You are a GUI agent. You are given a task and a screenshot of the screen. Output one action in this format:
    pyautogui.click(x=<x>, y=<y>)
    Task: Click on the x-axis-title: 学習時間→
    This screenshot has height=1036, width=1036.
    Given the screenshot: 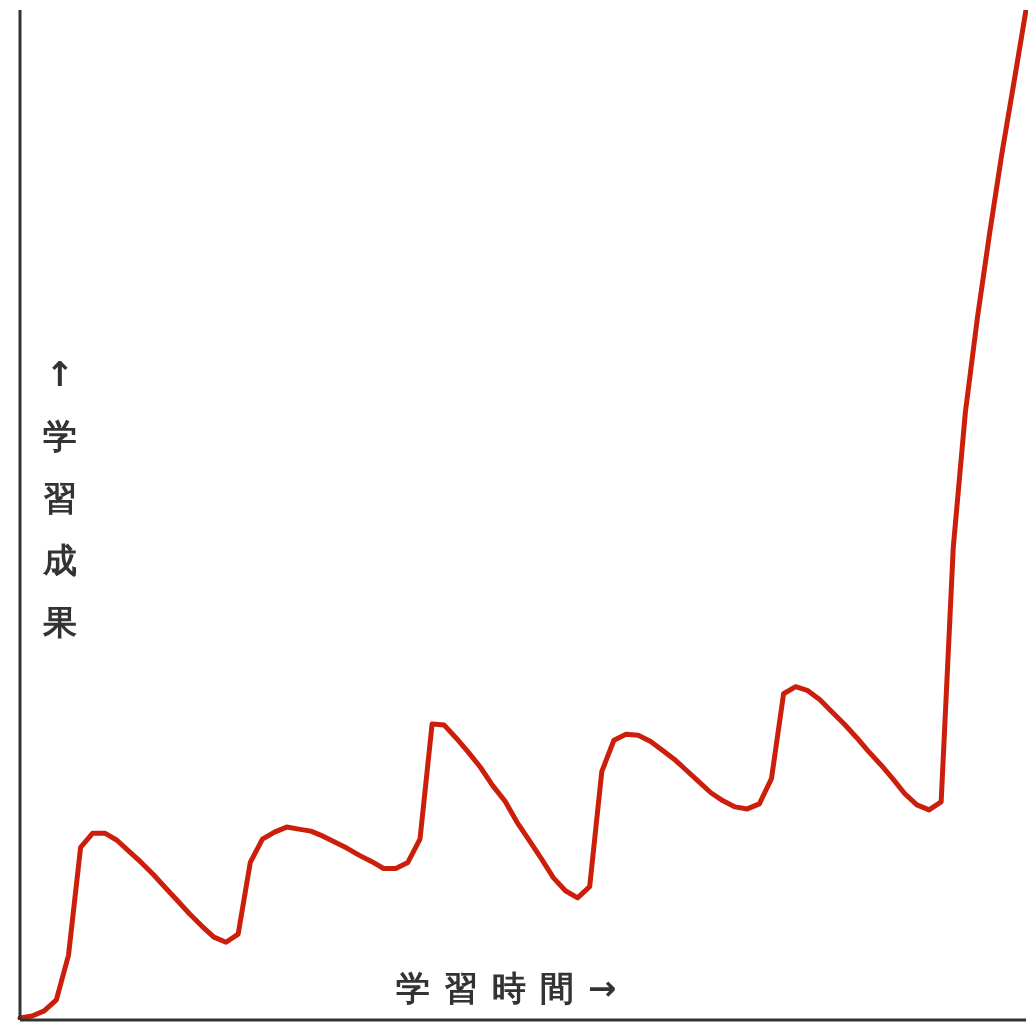 What is the action you would take?
    pyautogui.click(x=513, y=988)
    